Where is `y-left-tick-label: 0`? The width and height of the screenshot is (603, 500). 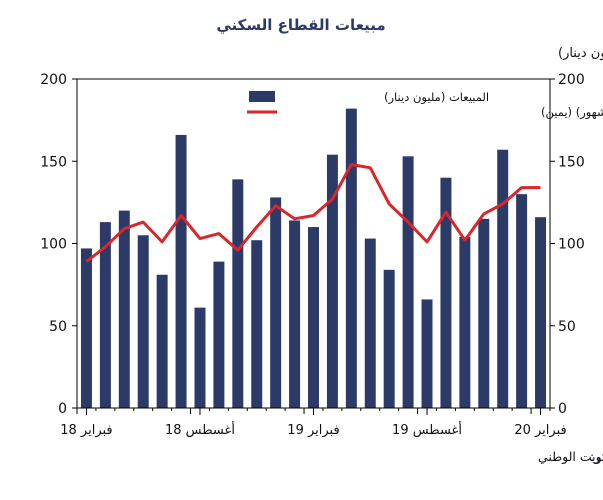
y-left-tick-label: 0 is located at coordinates (62, 409).